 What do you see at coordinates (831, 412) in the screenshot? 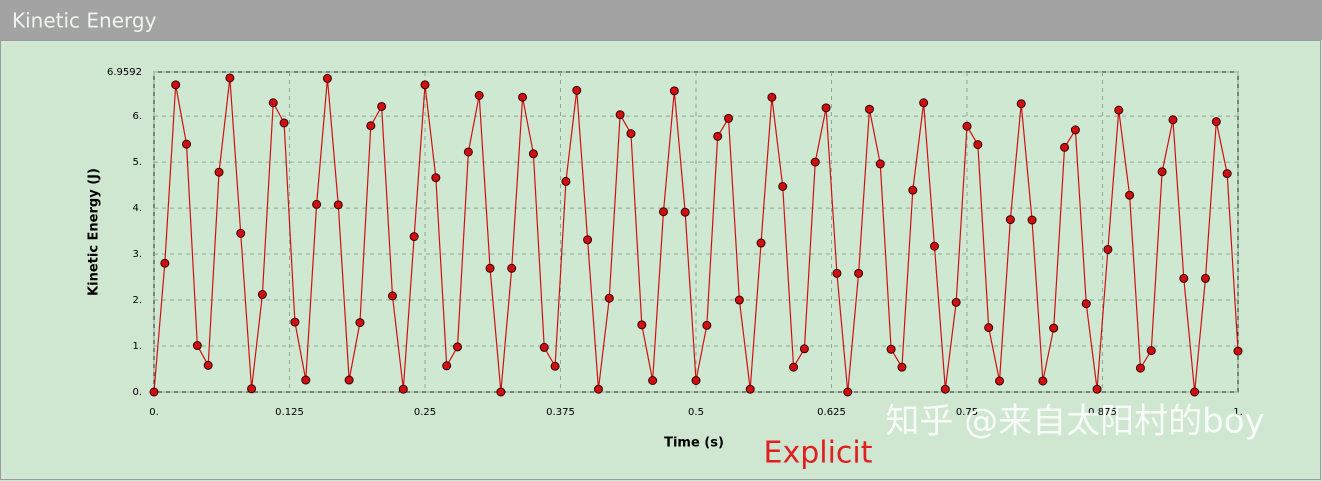
I see `x-tick-label: 0.625` at bounding box center [831, 412].